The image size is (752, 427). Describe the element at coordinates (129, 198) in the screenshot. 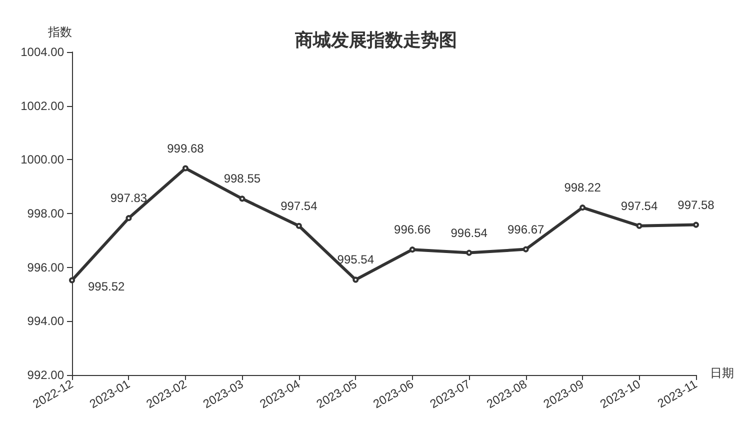

I see `data-label: 997.83` at that location.